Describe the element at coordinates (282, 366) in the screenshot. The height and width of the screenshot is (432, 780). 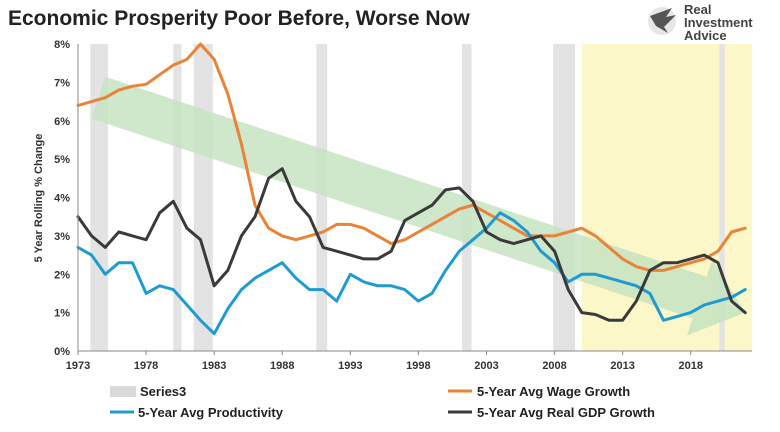
I see `x-tick-label-3: 1988` at that location.